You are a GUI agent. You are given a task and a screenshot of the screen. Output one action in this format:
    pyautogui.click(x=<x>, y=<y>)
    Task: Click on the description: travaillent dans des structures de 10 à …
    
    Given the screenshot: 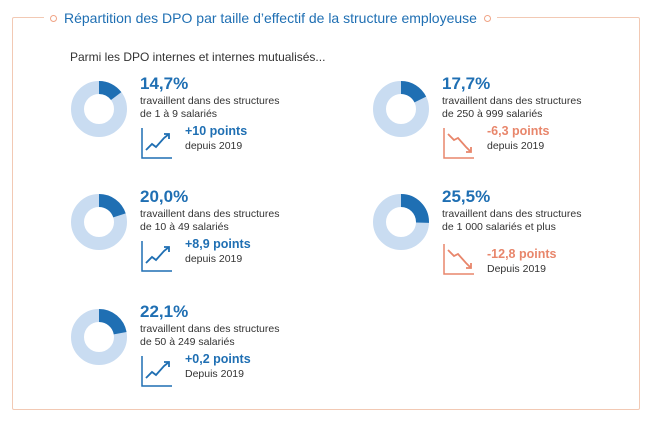 What is the action you would take?
    pyautogui.click(x=230, y=220)
    